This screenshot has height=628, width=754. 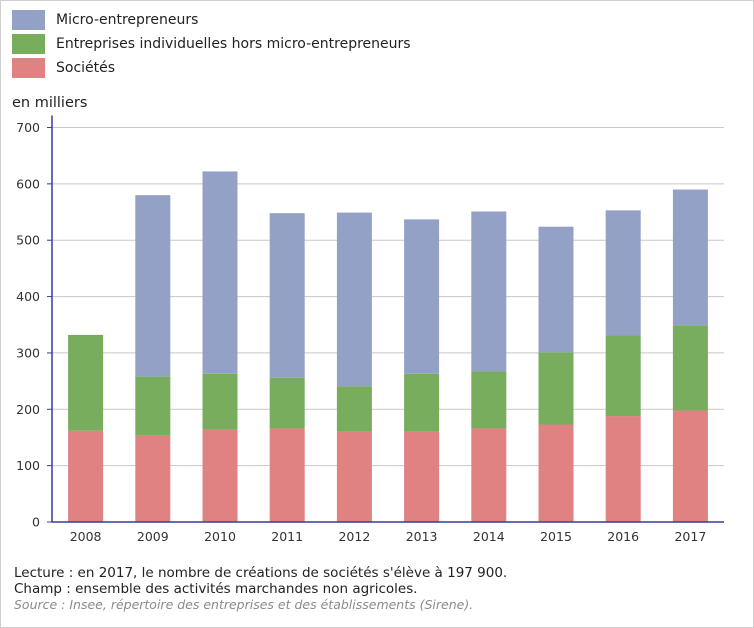 What do you see at coordinates (28, 409) in the screenshot?
I see `y-tick-label: 200` at bounding box center [28, 409].